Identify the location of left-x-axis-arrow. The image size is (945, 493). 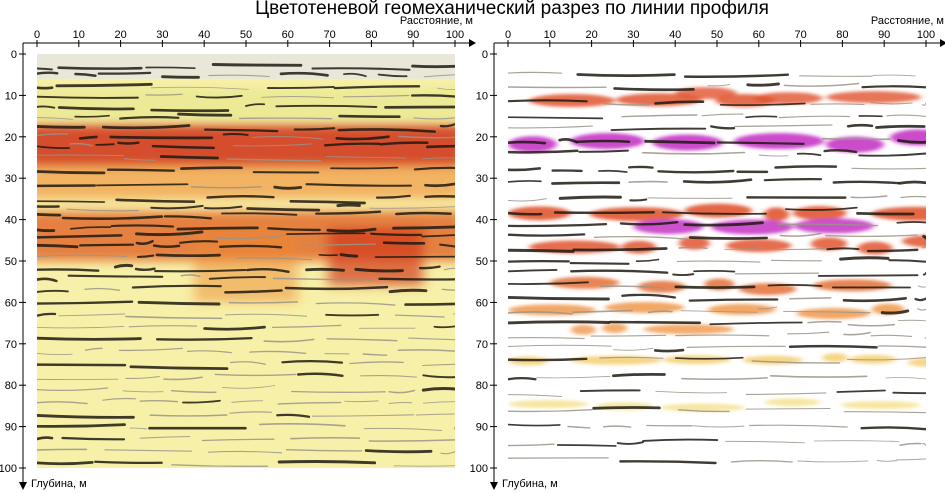
(472, 43).